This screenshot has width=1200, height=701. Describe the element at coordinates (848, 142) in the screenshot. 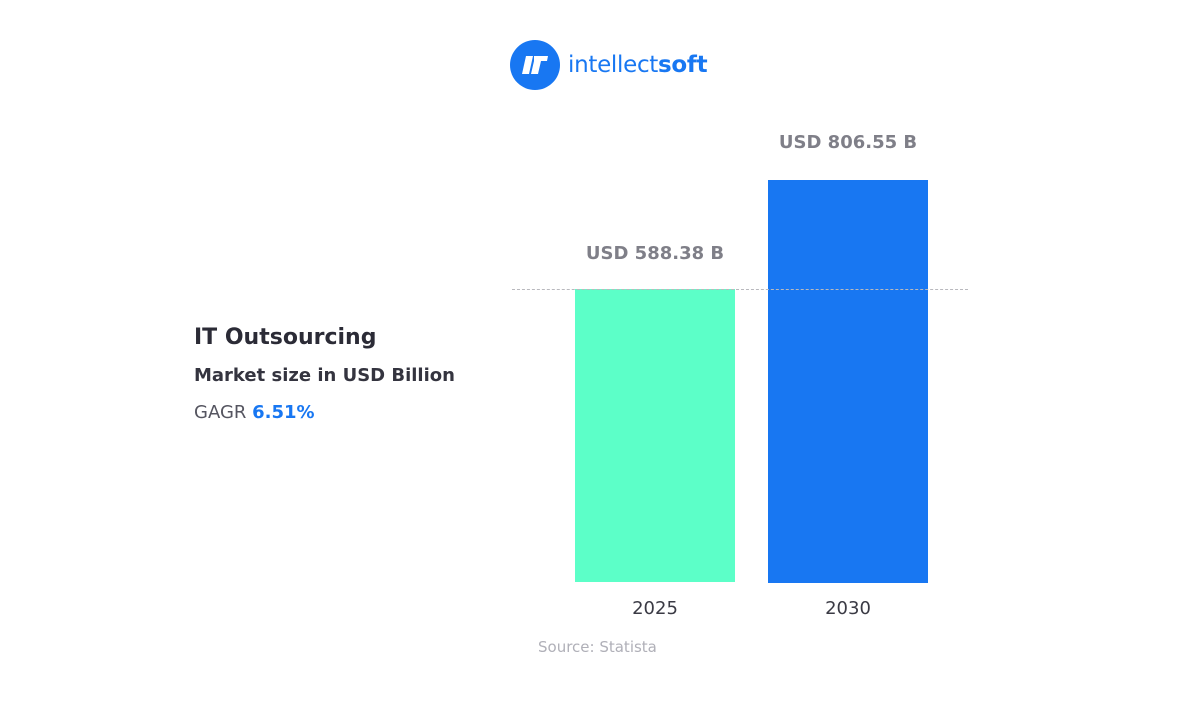

I see `bar-value-label-2030: USD 806.55 B` at that location.